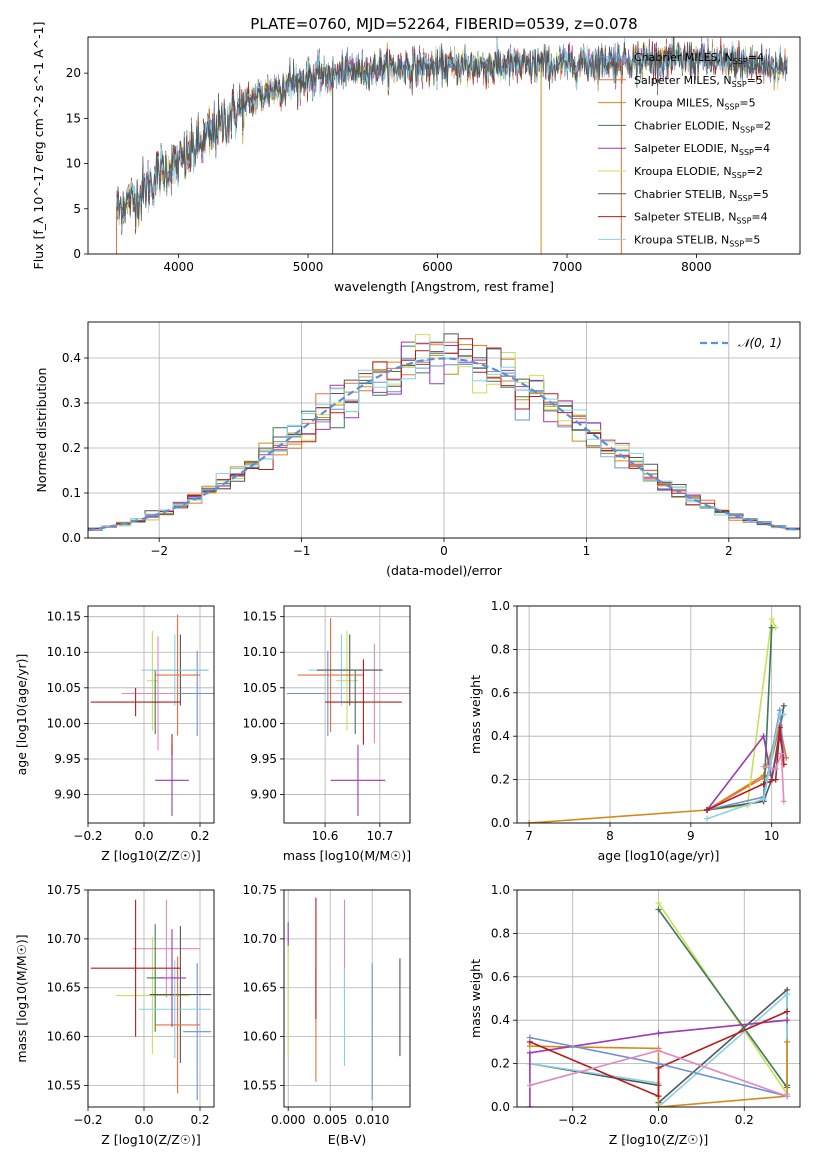 The width and height of the screenshot is (819, 1170). Describe the element at coordinates (77, 254) in the screenshot. I see `y-tick-label: 0` at that location.